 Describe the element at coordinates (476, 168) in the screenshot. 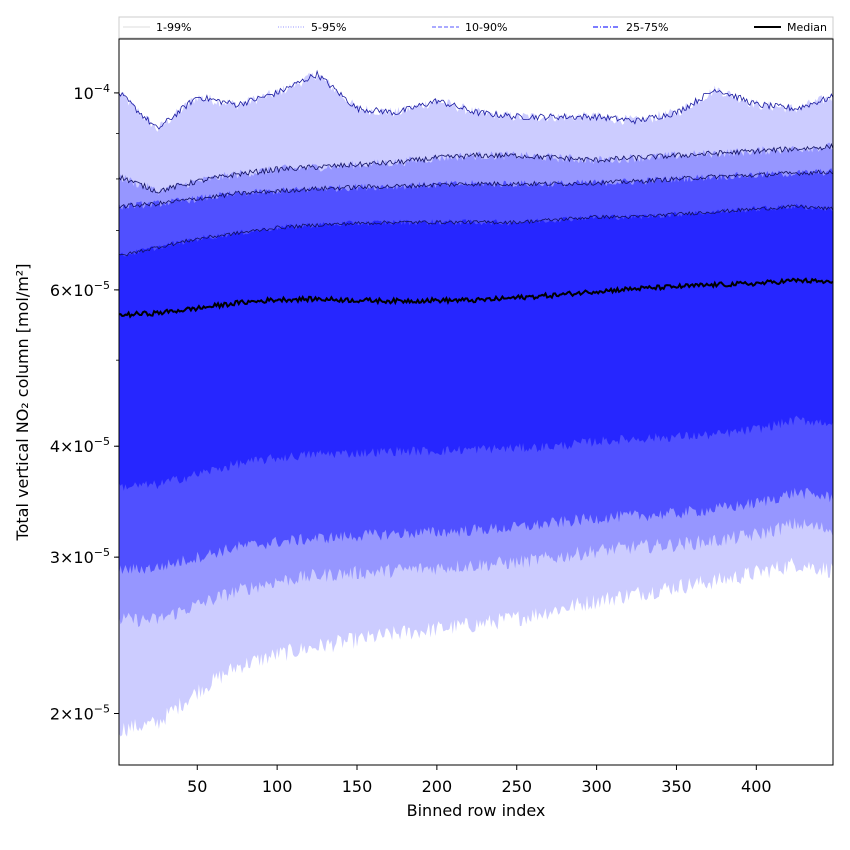

I see `band-upper-line-5-95pct` at that location.